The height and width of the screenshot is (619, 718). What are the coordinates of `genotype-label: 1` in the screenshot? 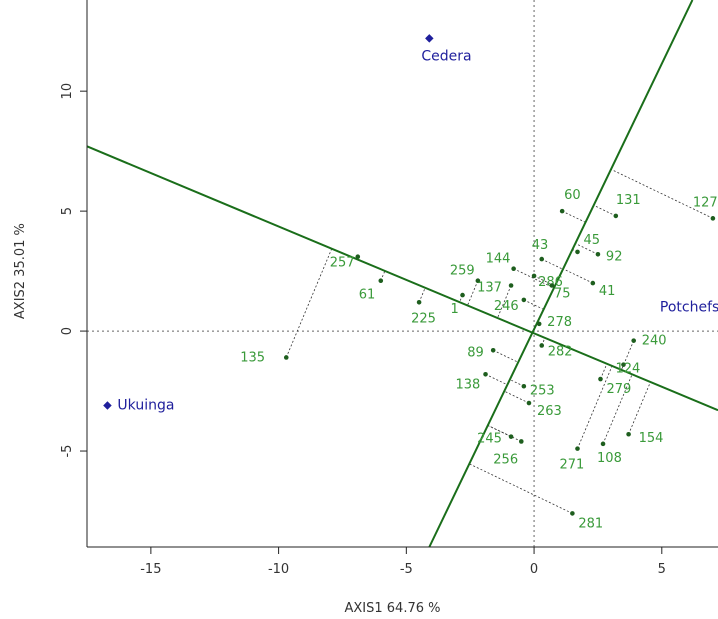 It's located at (455, 309).